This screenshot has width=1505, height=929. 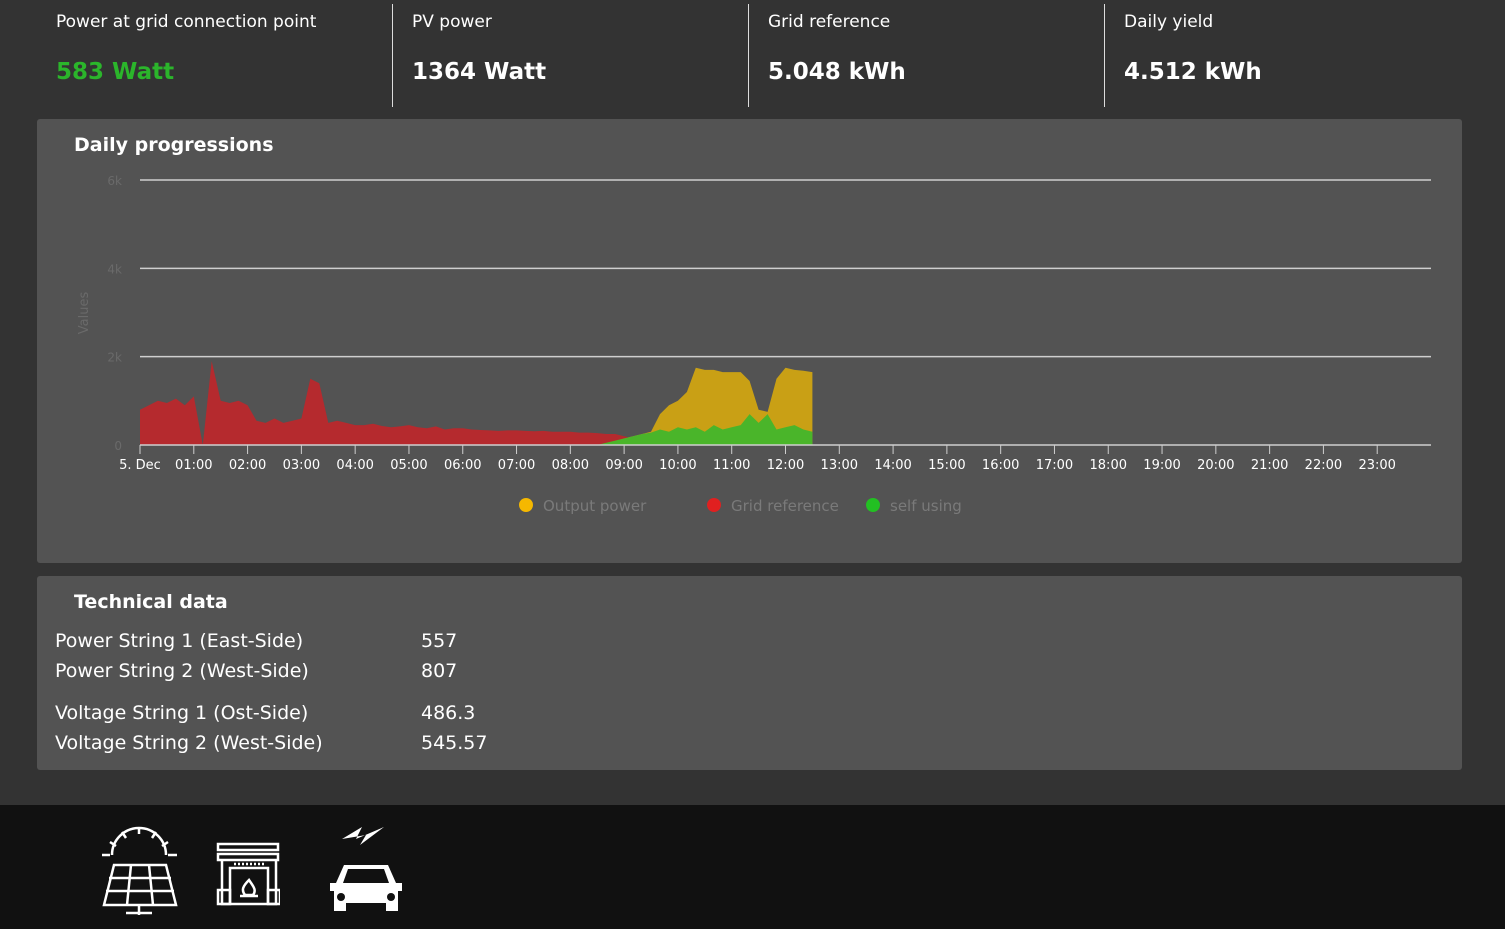 What do you see at coordinates (226, 55) in the screenshot?
I see `stat-grid-power: Power at grid connection point 583 Watt` at bounding box center [226, 55].